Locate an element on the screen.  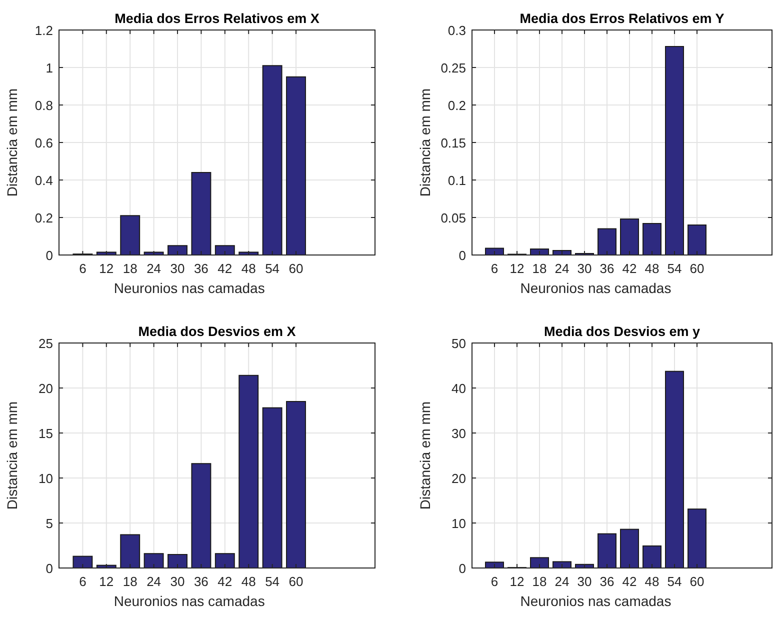
y-tick-label: 0.4 is located at coordinates (43, 180).